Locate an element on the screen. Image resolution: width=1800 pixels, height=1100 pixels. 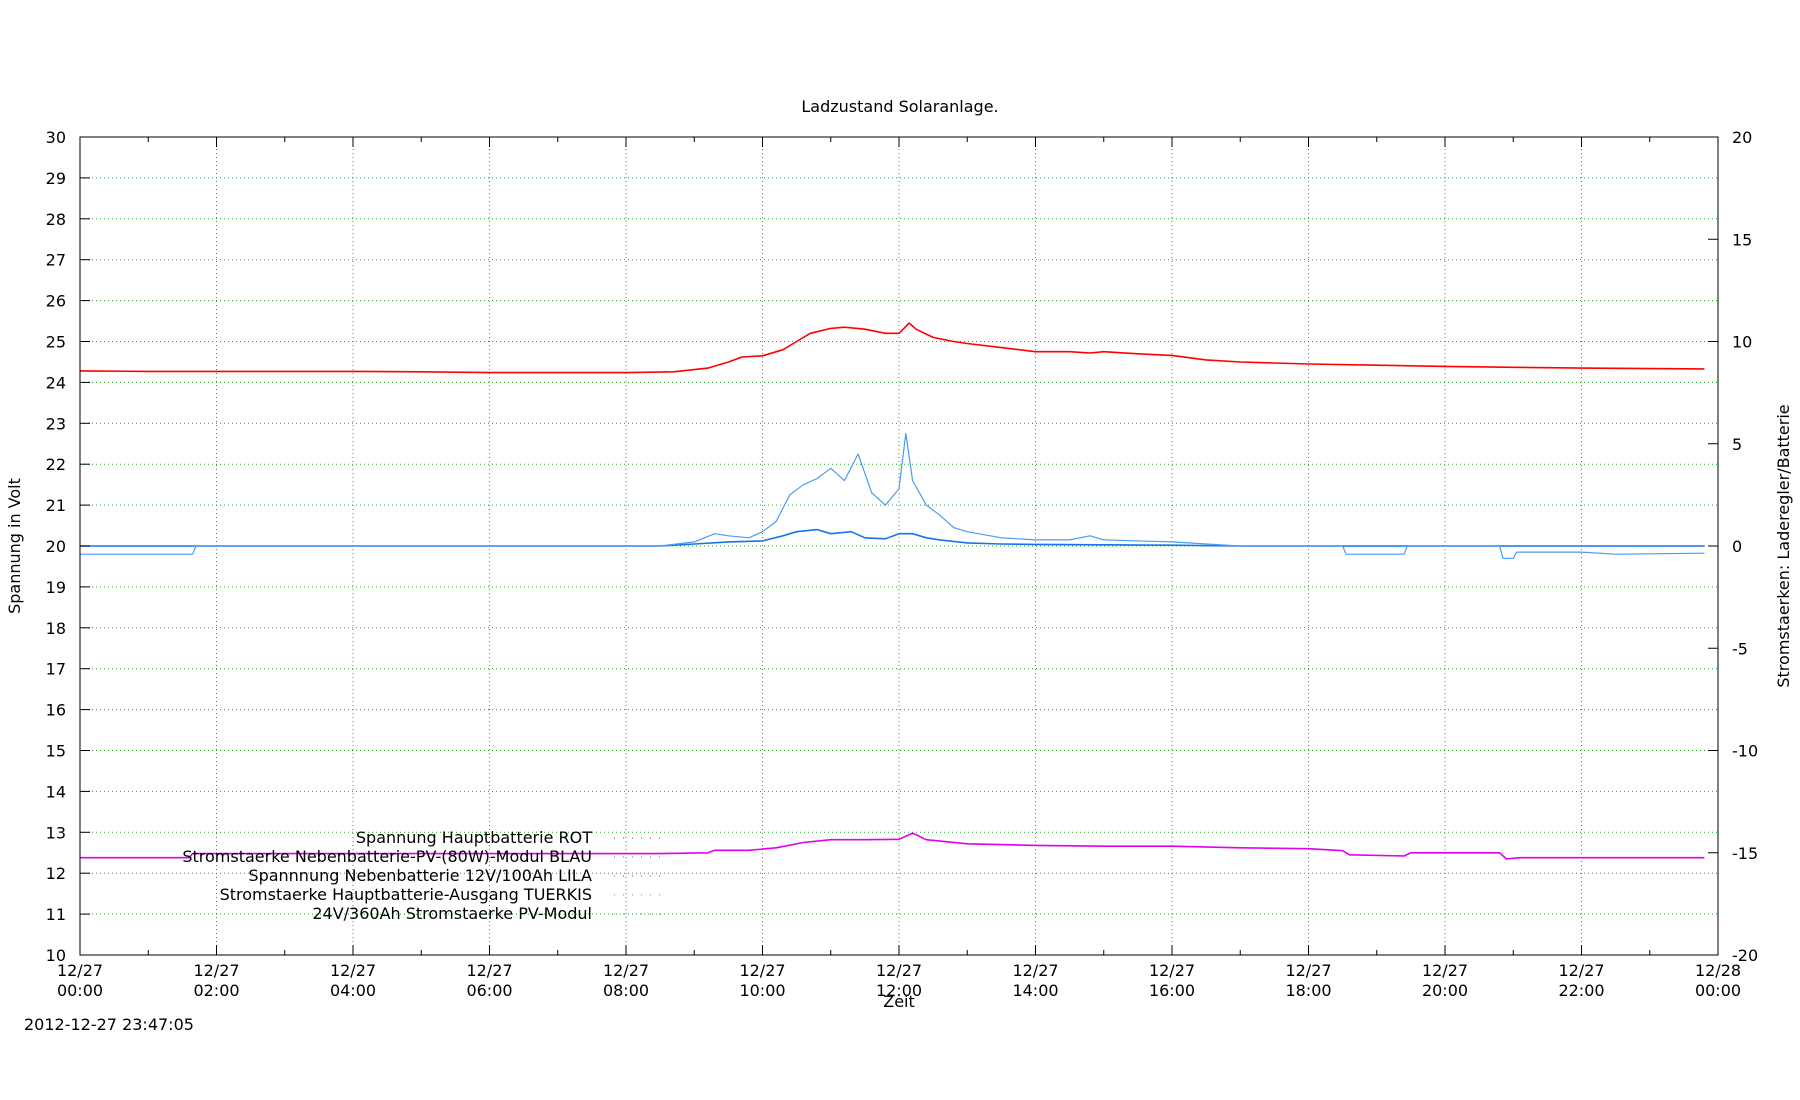
x-tick-label-time: 22:00 is located at coordinates (1581, 990).